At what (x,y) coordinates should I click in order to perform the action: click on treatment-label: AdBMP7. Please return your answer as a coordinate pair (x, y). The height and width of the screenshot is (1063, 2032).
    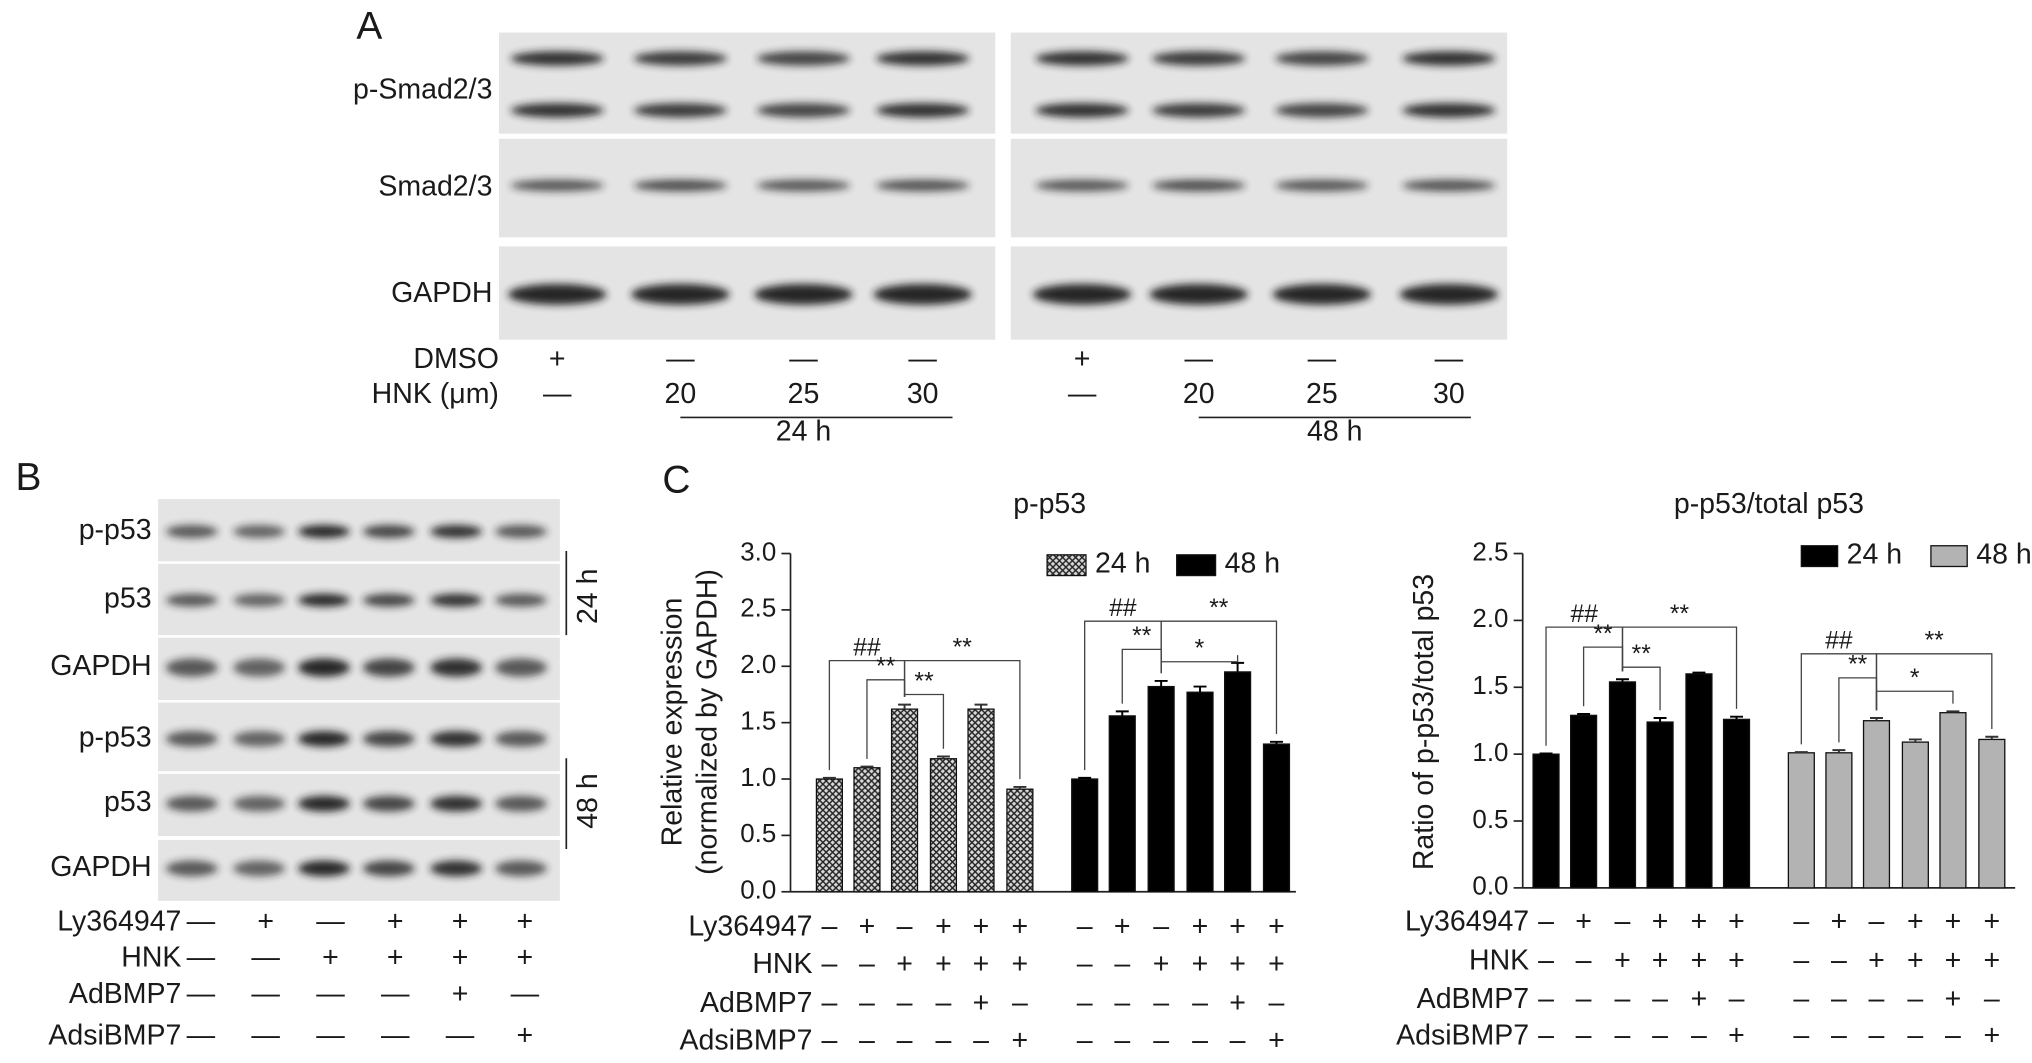
    Looking at the image, I should click on (125, 994).